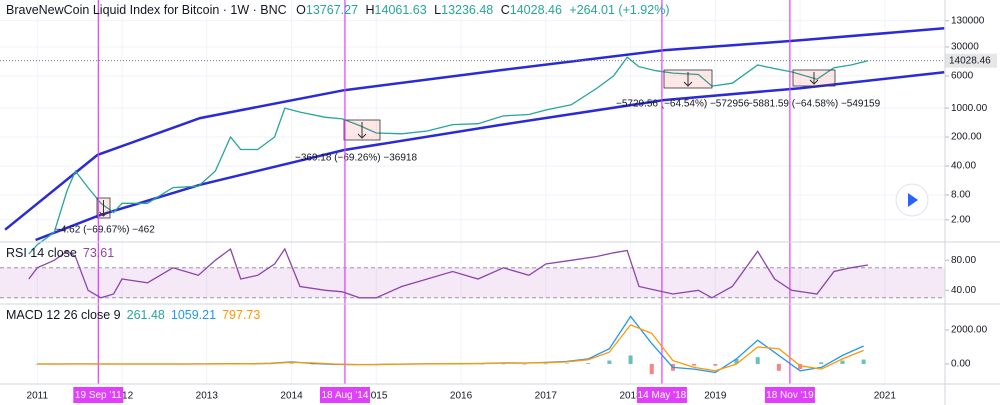  What do you see at coordinates (630, 396) in the screenshot?
I see `x-tick-label: 2018` at bounding box center [630, 396].